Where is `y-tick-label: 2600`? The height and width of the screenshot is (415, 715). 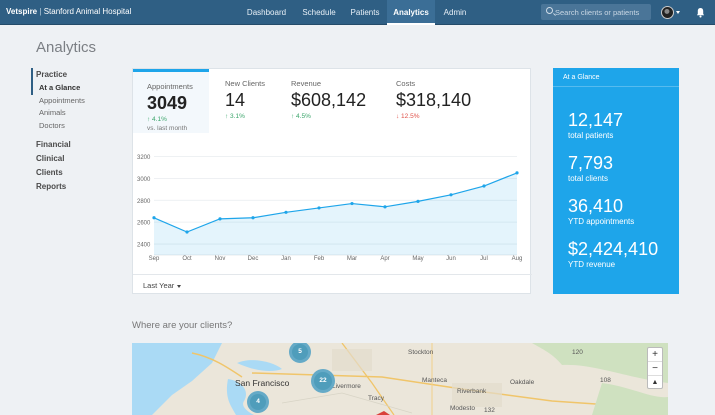 y-tick-label: 2600 is located at coordinates (144, 224).